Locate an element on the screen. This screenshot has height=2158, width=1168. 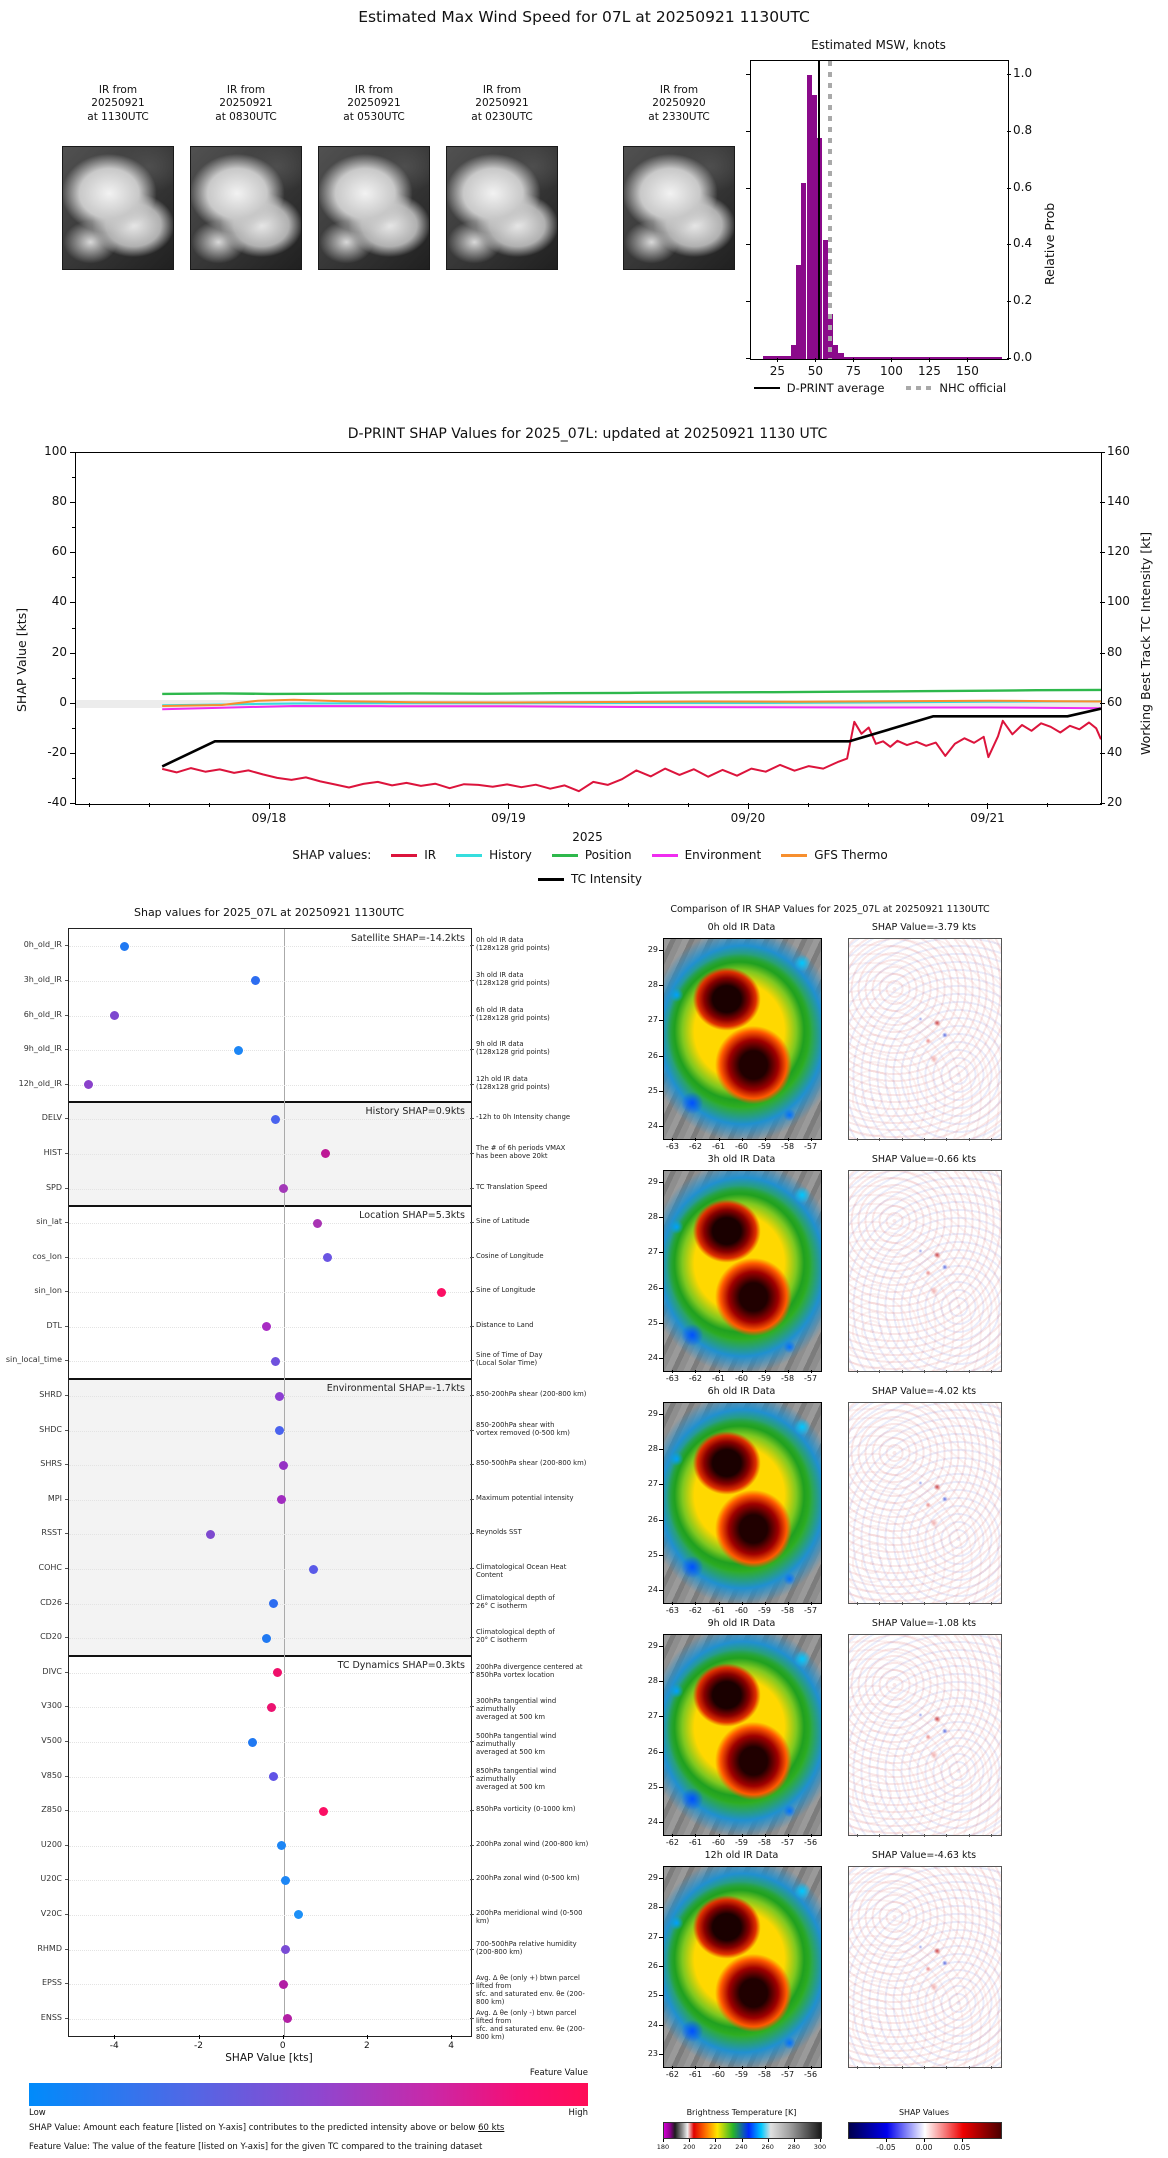
section-divider is located at coordinates (270, 1205).